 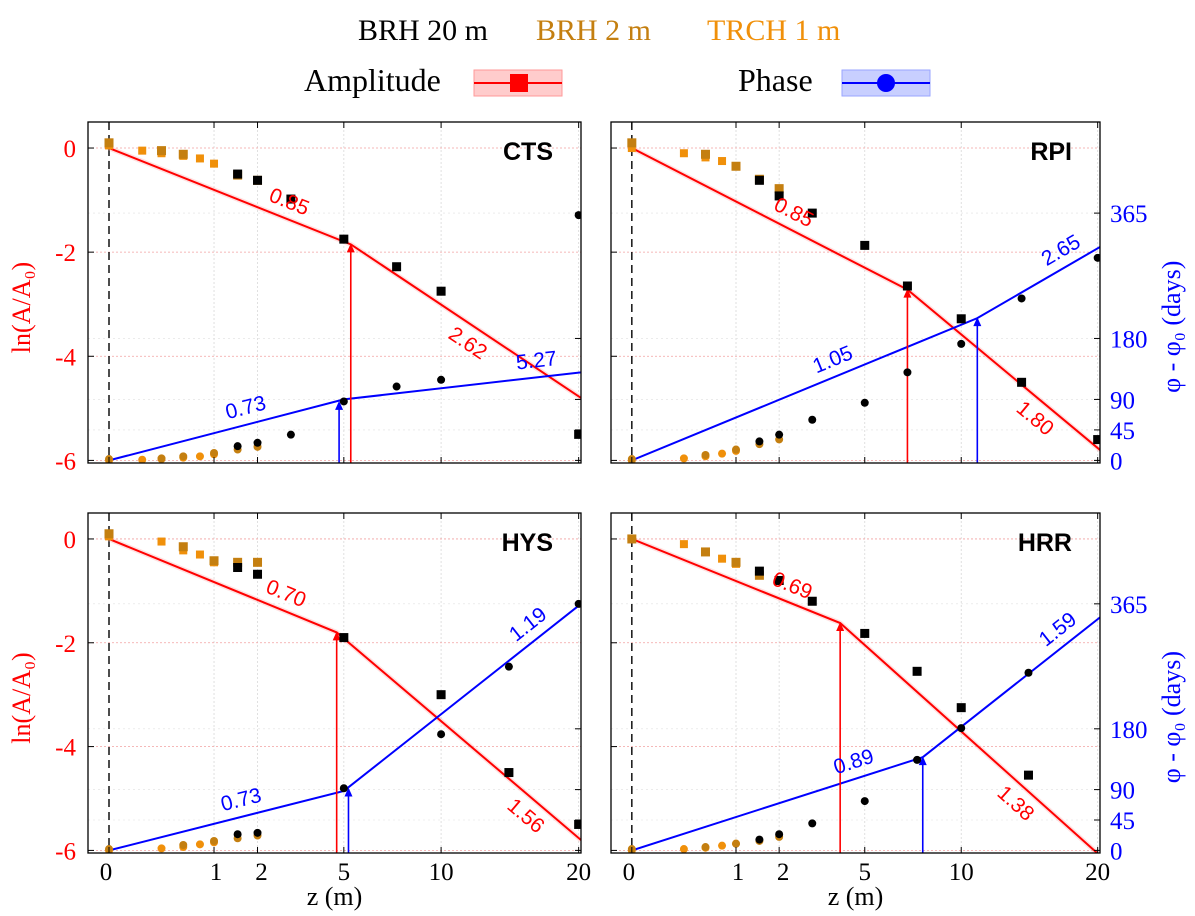 What do you see at coordinates (245, 408) in the screenshot?
I see `phase-slope-label: 0.73` at bounding box center [245, 408].